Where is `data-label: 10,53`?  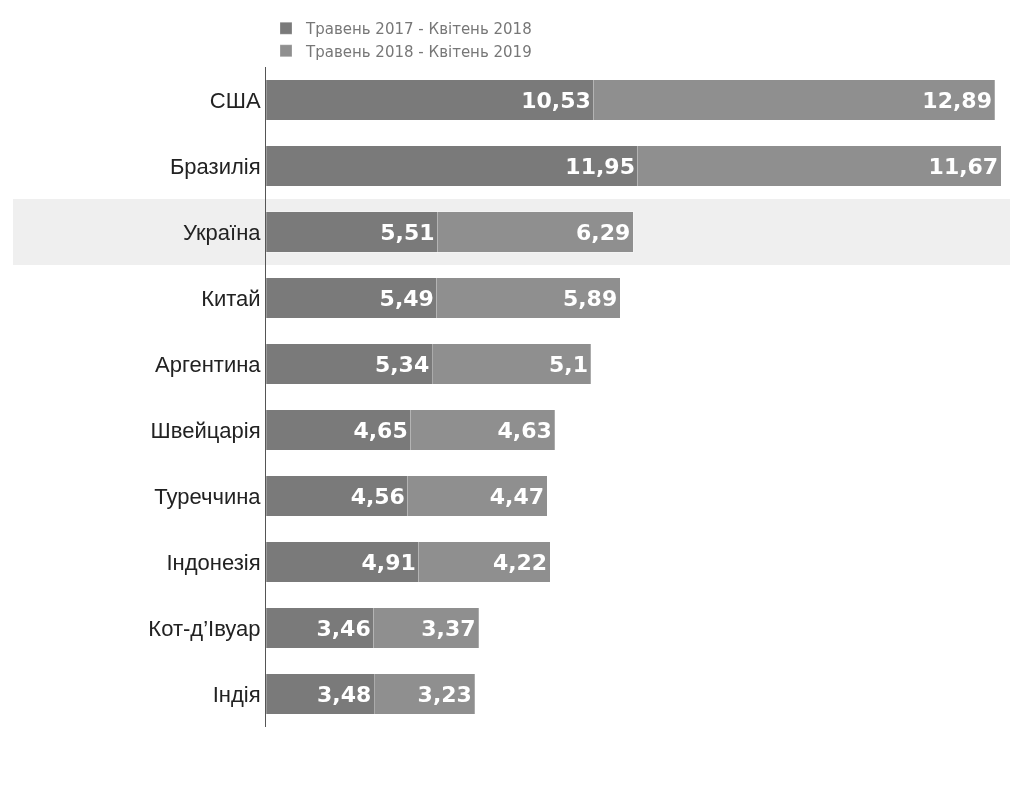
data-label: 10,53 is located at coordinates (556, 100).